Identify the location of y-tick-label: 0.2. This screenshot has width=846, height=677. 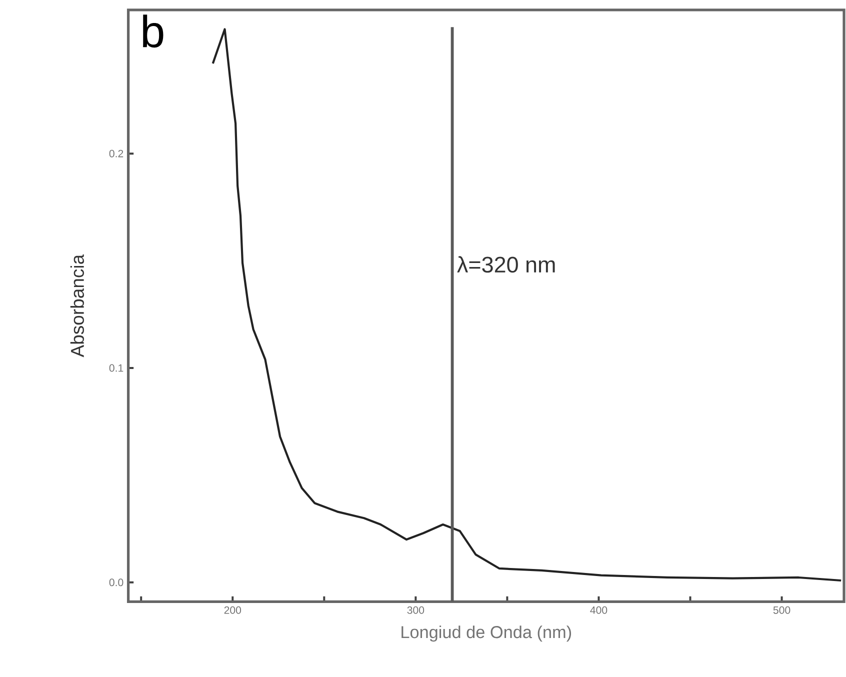
(116, 154).